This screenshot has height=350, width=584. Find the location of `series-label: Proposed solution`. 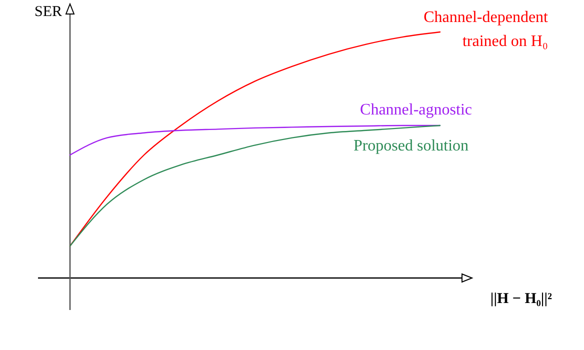

series-label: Proposed solution is located at coordinates (411, 145).